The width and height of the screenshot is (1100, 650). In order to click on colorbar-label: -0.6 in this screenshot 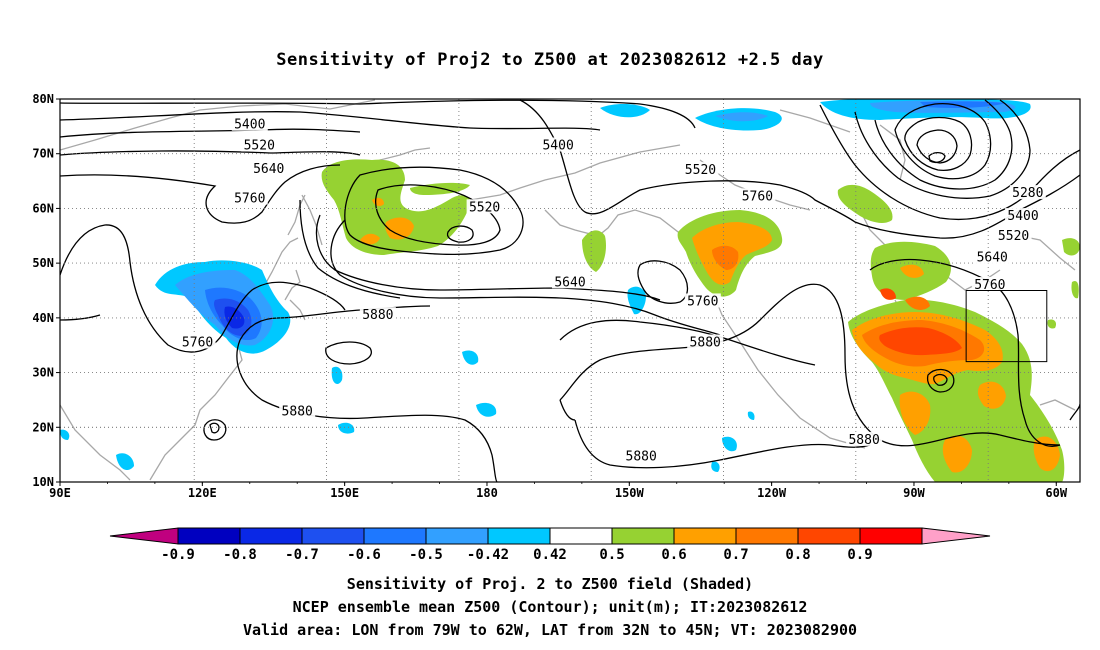, I will do `click(364, 555)`.